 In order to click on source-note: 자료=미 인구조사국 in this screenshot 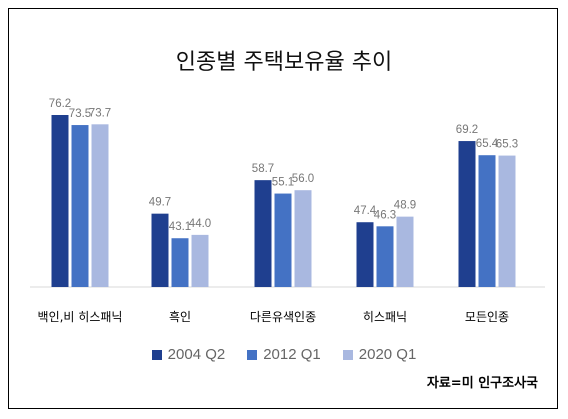, I will do `click(482, 383)`.